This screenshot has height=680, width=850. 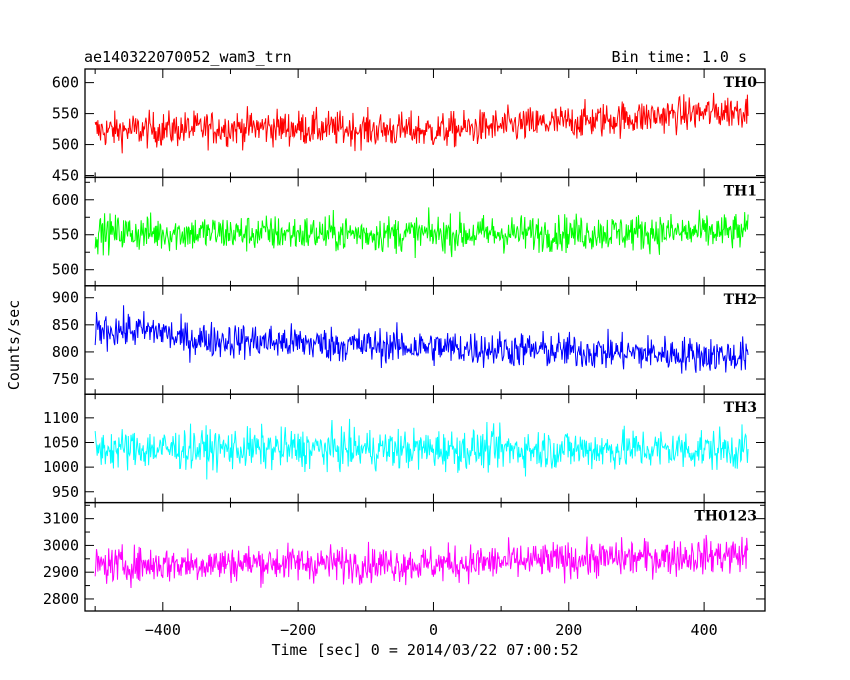 What do you see at coordinates (421, 561) in the screenshot?
I see `series-line-th0123` at bounding box center [421, 561].